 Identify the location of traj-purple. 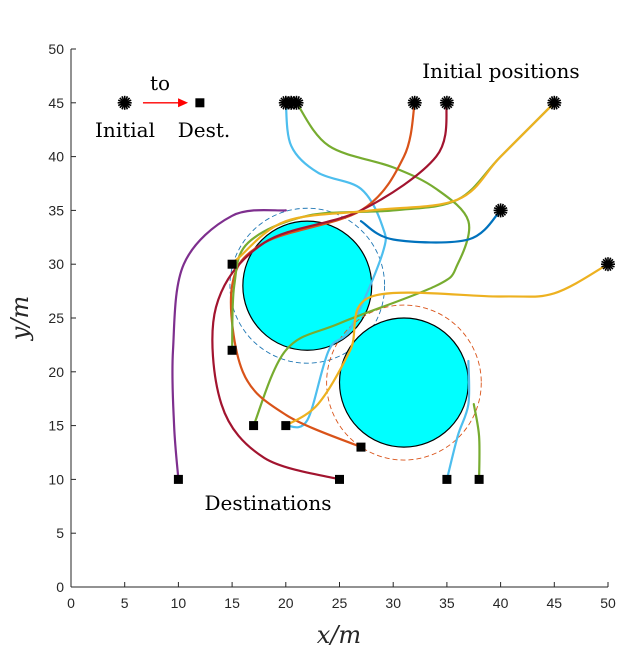
(229, 344).